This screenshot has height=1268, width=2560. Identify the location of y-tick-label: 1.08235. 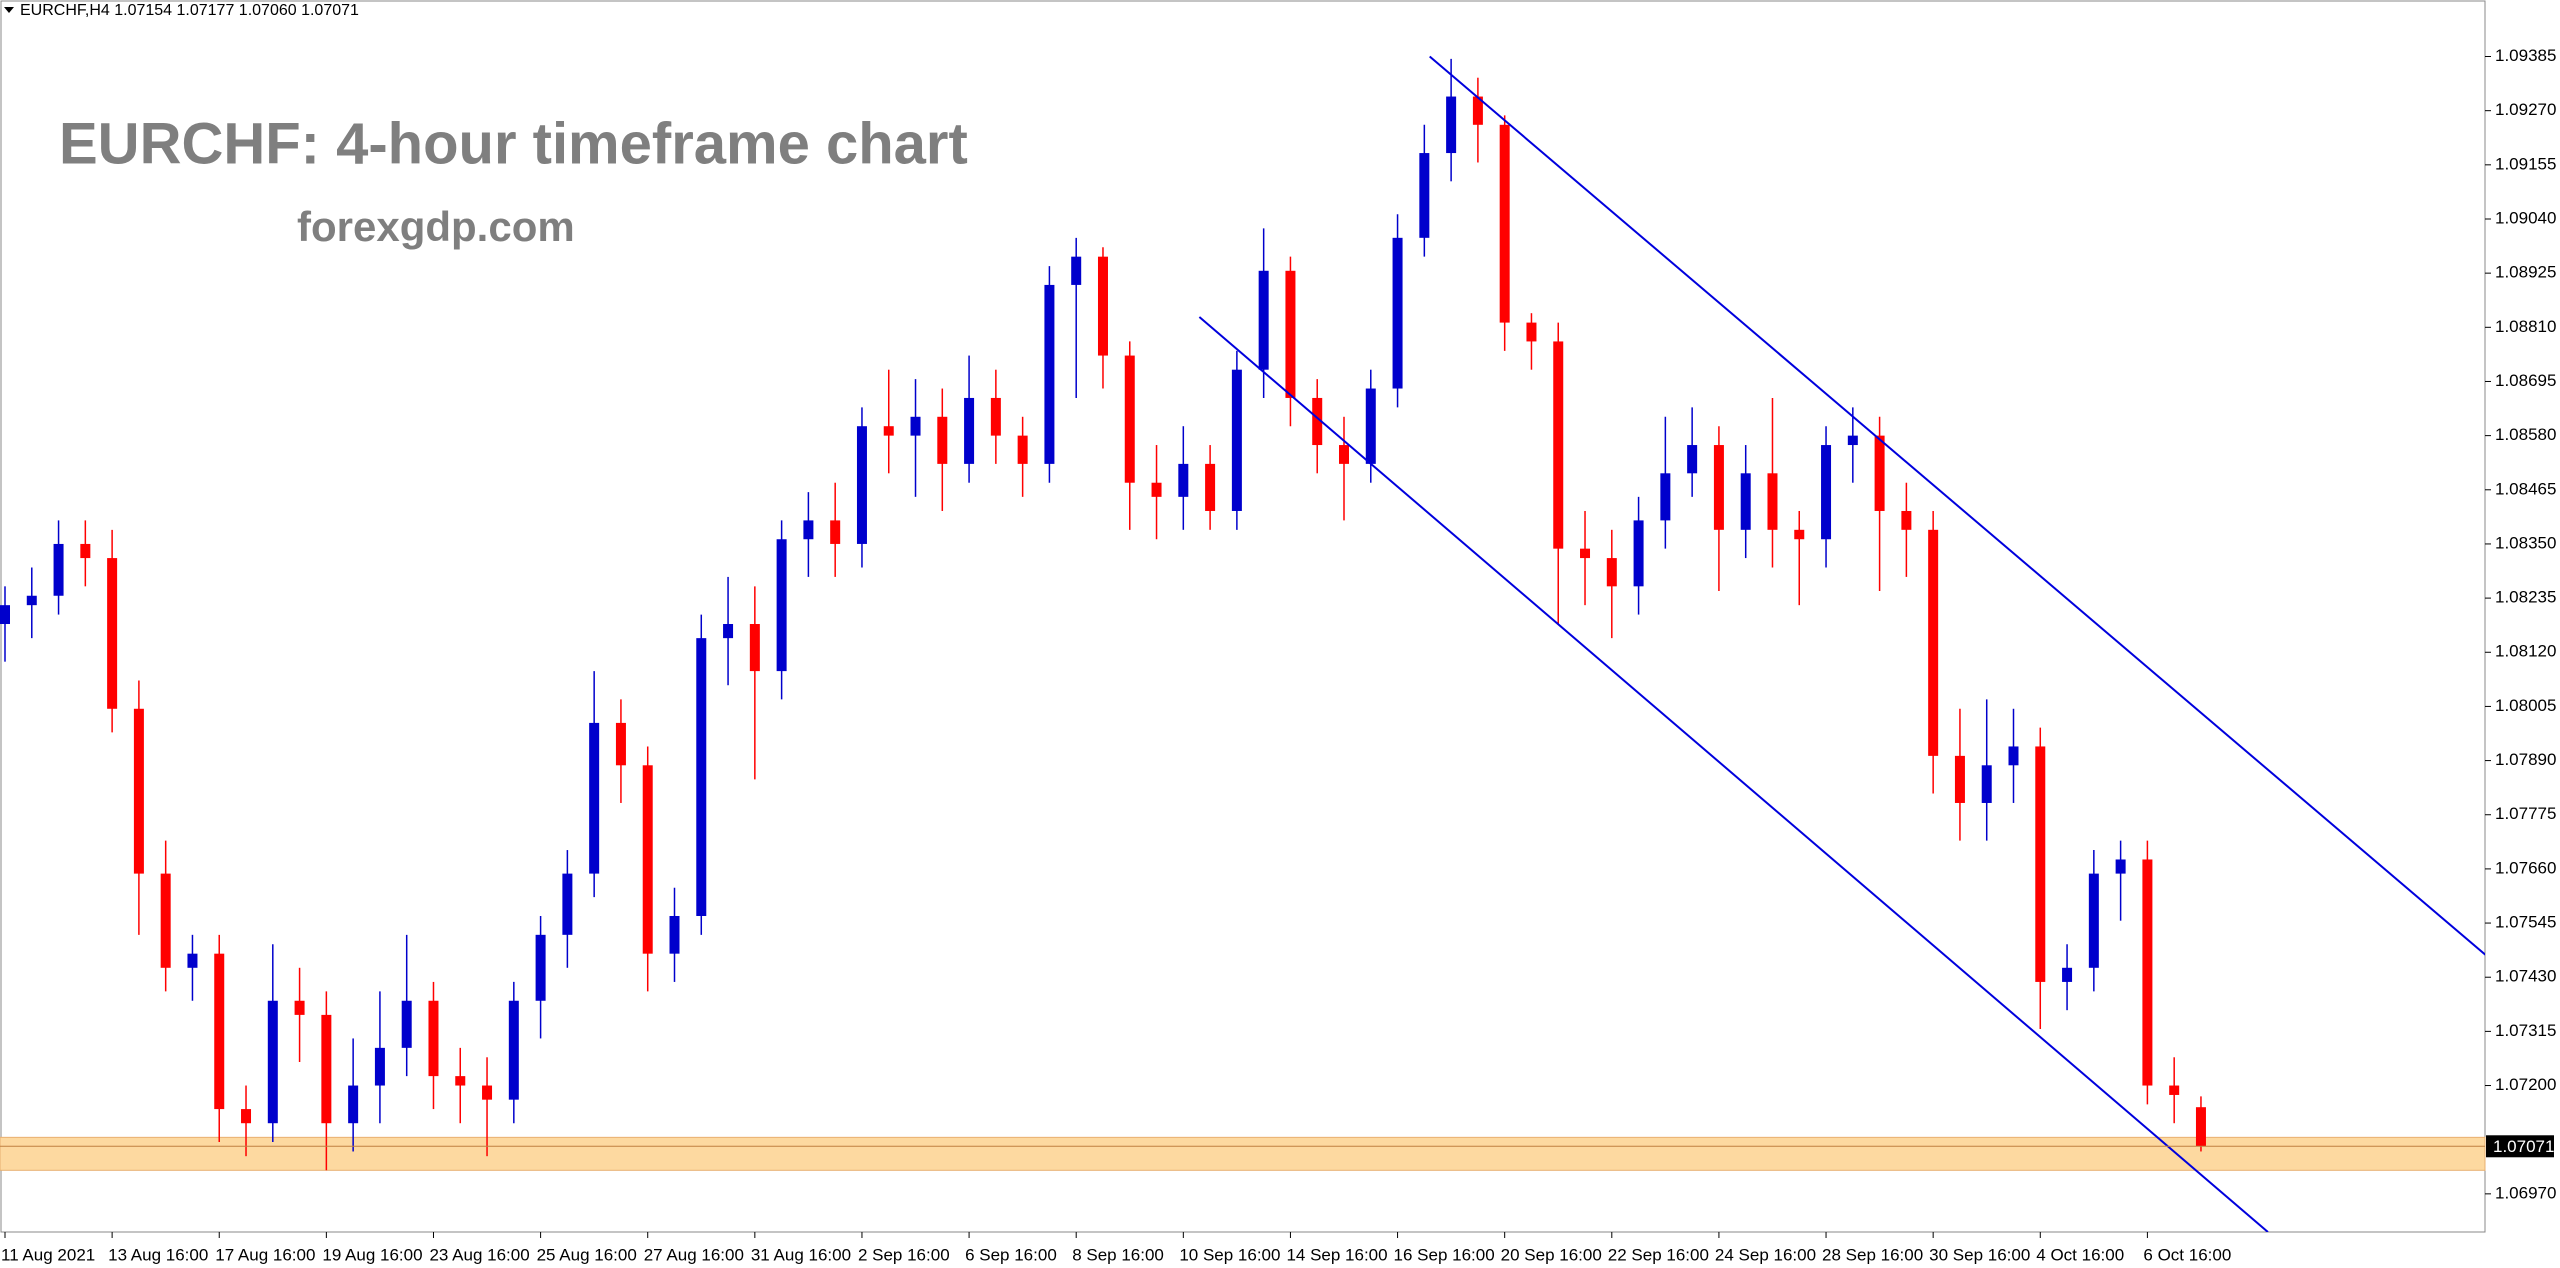
(2525, 597).